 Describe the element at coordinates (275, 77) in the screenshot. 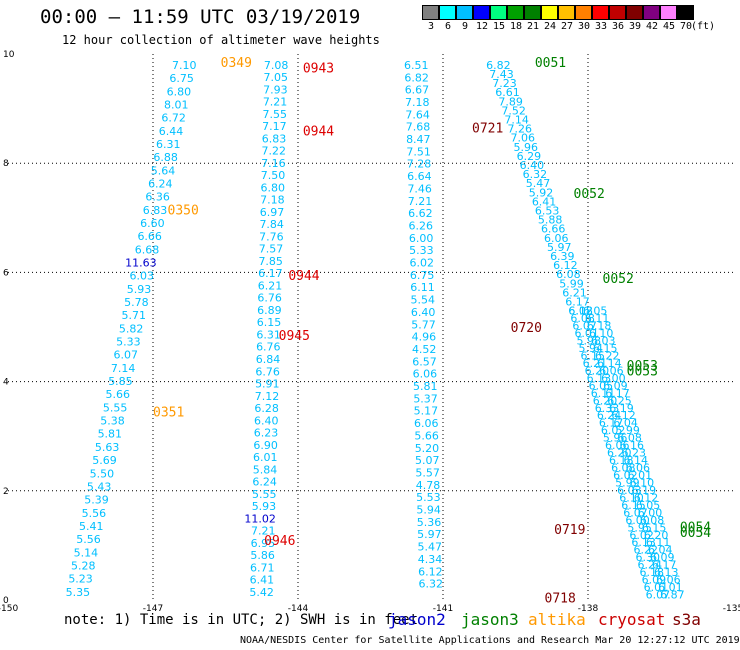

I see `wave-height-point: 7.05` at that location.